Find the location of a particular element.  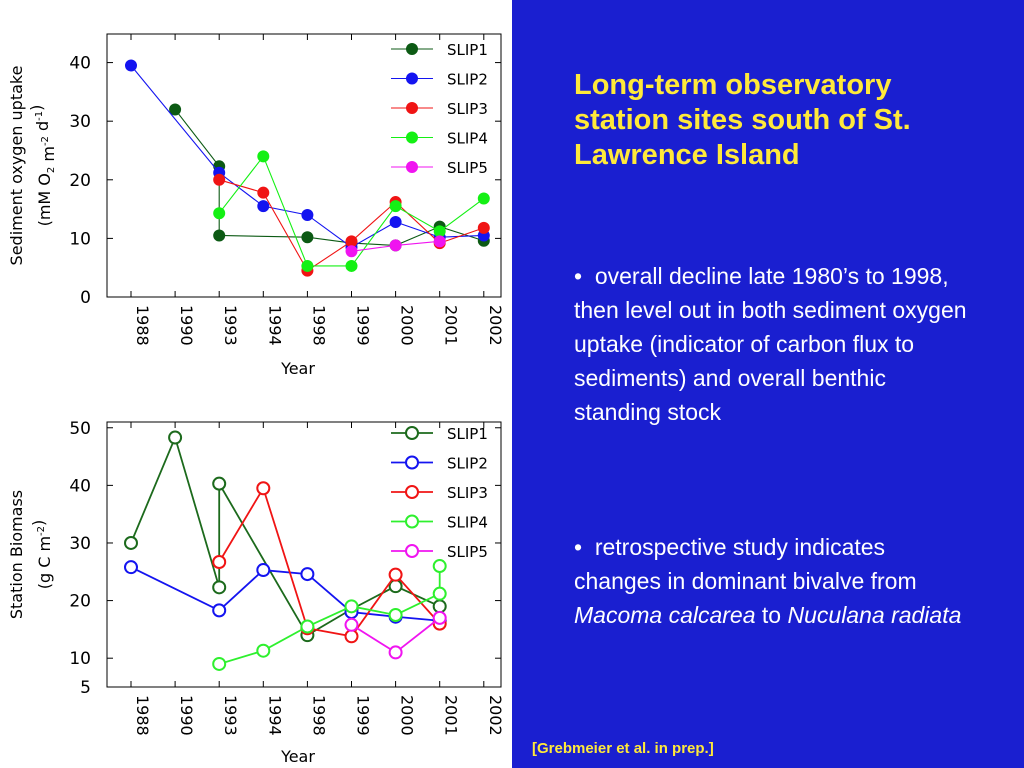

y-tick-label: 40 is located at coordinates (80, 486).